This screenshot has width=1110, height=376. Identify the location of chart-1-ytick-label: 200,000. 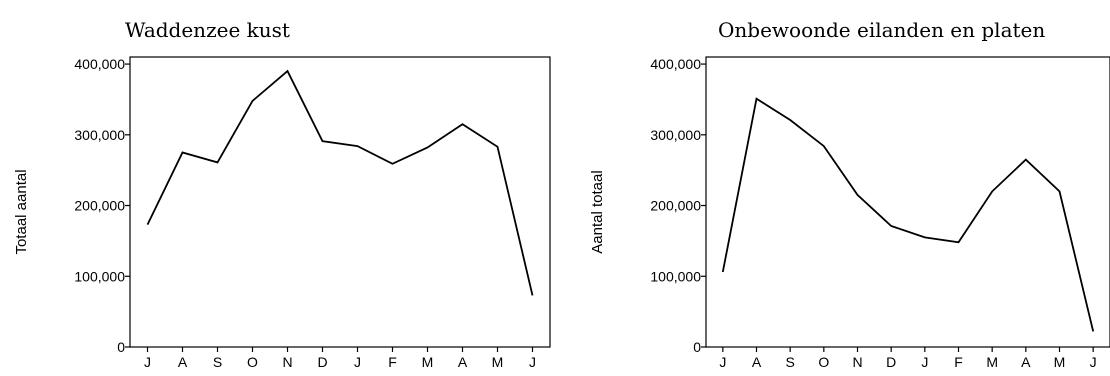
(99, 206).